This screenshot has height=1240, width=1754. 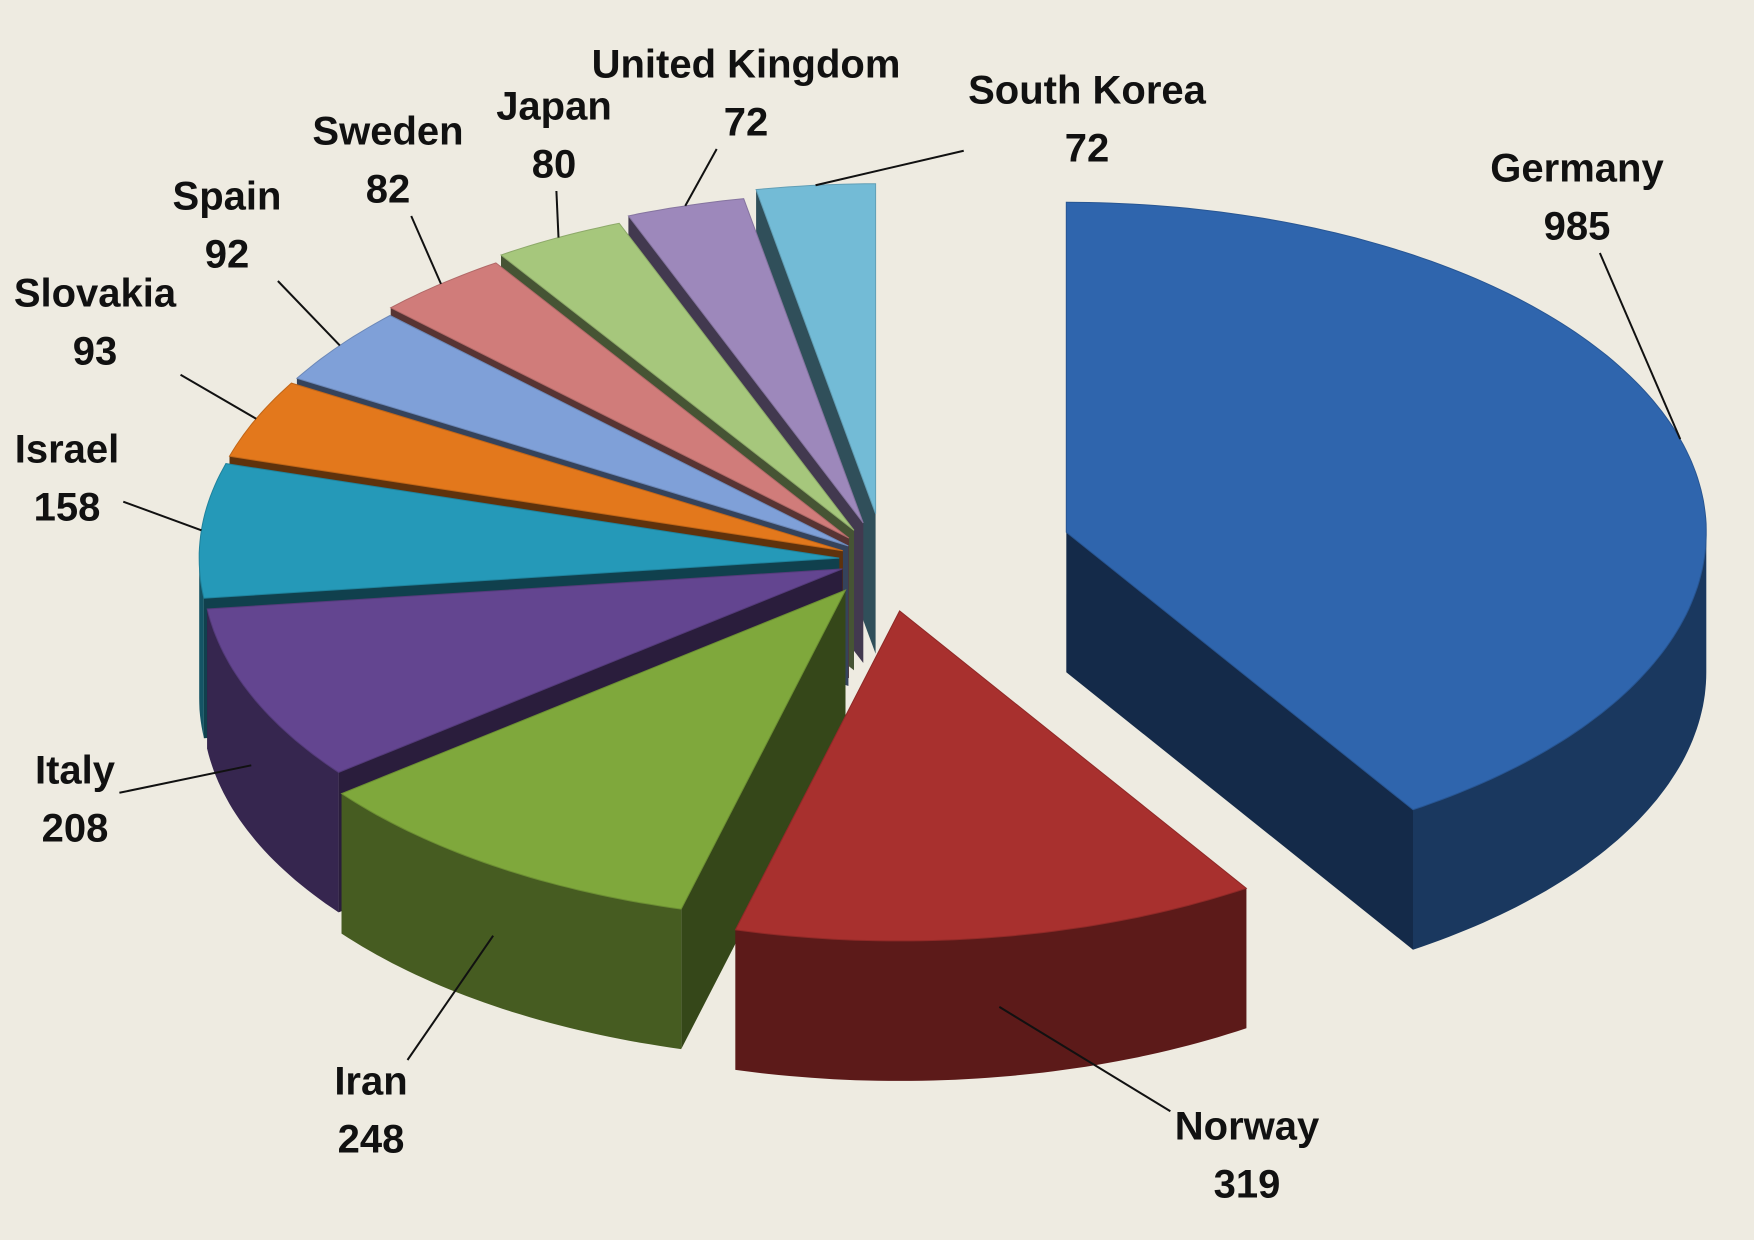 I want to click on data-label: Sweden 82, so click(x=387, y=161).